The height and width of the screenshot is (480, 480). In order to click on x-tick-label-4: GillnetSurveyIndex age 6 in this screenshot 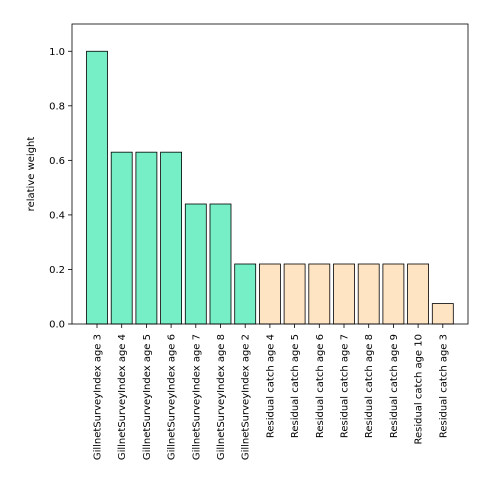, I will do `click(172, 397)`.